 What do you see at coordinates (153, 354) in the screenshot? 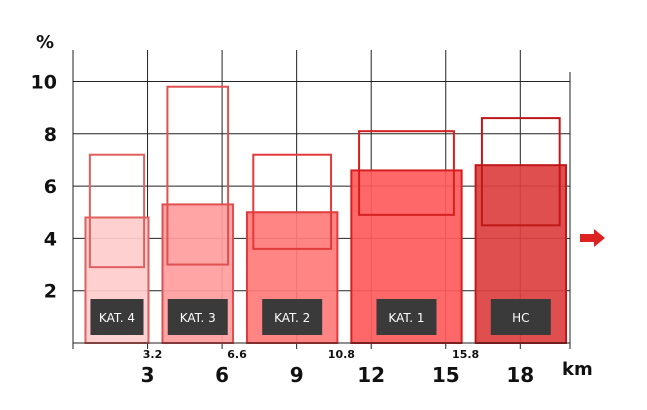
I see `x-minor-tick-label: 3.2` at bounding box center [153, 354].